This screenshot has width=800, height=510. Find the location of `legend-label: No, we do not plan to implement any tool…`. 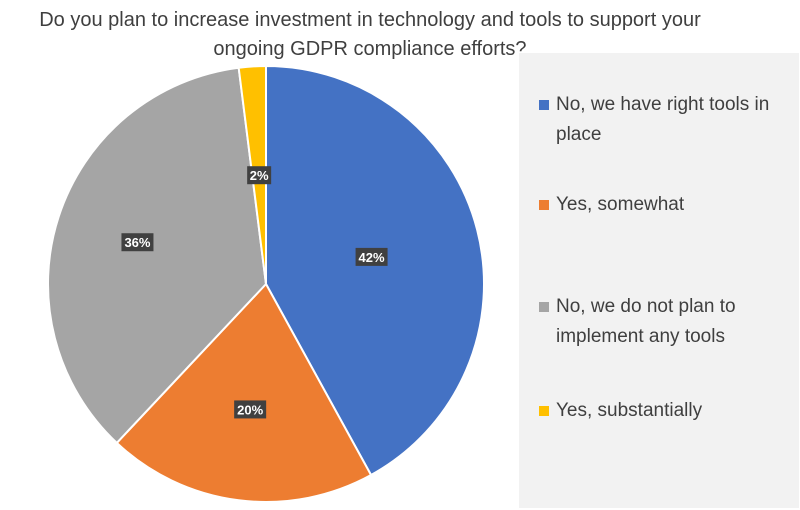

legend-label: No, we do not plan to implement any tool… is located at coordinates (646, 321).